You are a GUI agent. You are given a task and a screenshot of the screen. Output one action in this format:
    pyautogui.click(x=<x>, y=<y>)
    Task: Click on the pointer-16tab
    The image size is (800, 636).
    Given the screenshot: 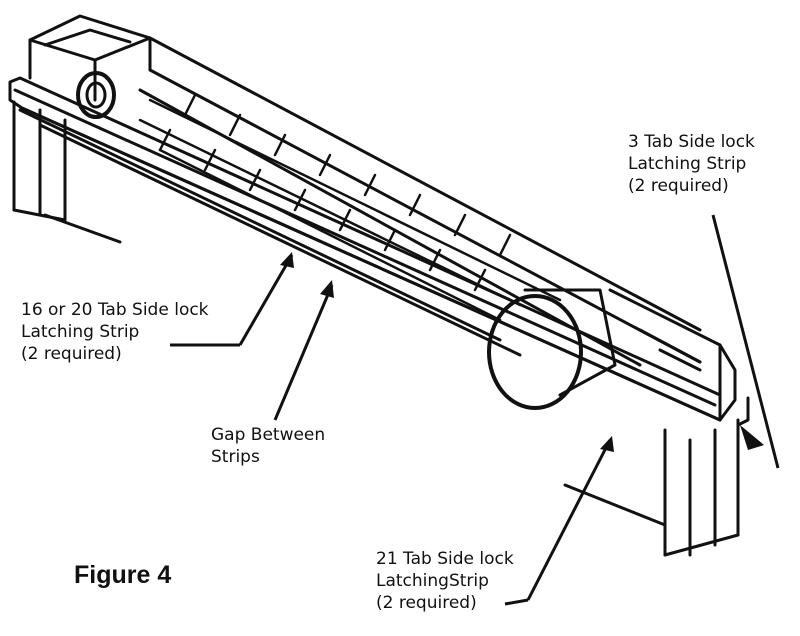 What is the action you would take?
    pyautogui.click(x=266, y=300)
    